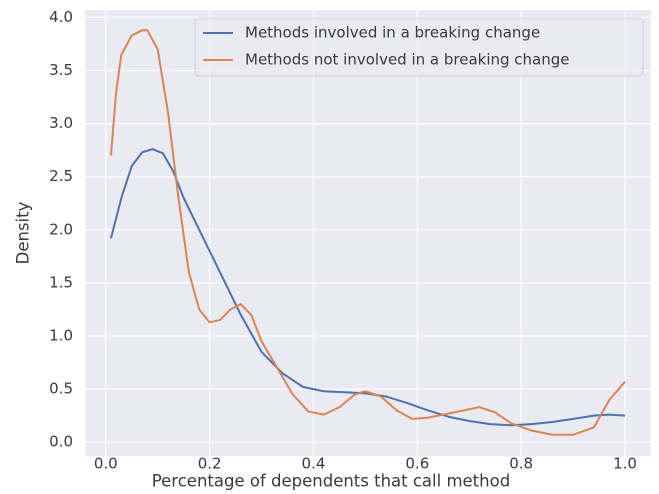 Image resolution: width=659 pixels, height=494 pixels. I want to click on x-tick-label: 0.0, so click(106, 464).